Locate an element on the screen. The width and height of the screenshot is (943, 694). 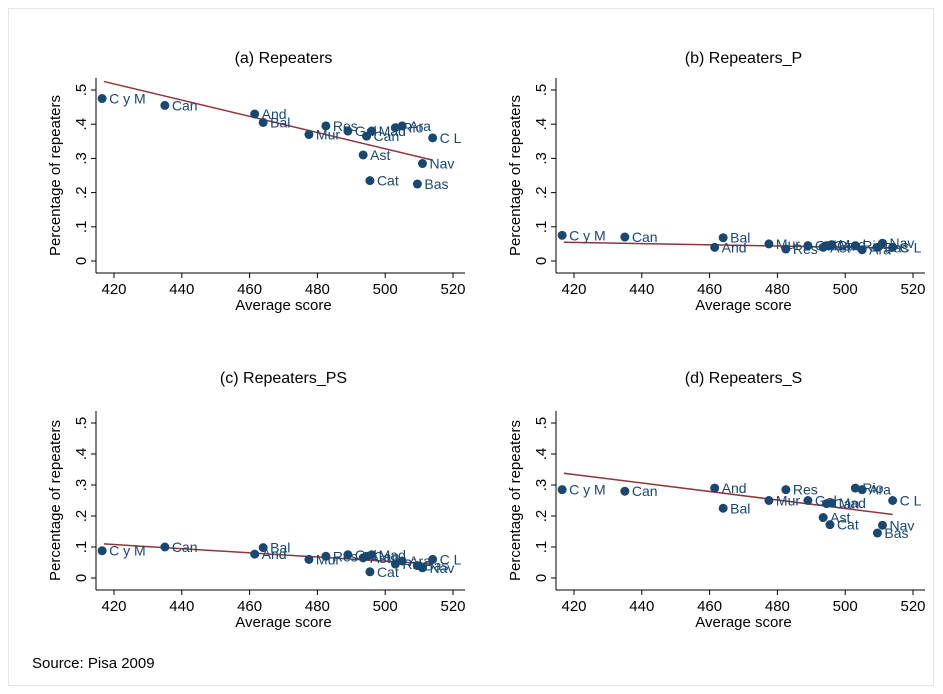
panel-2-y-tick-label: .1 is located at coordinates (541, 227).